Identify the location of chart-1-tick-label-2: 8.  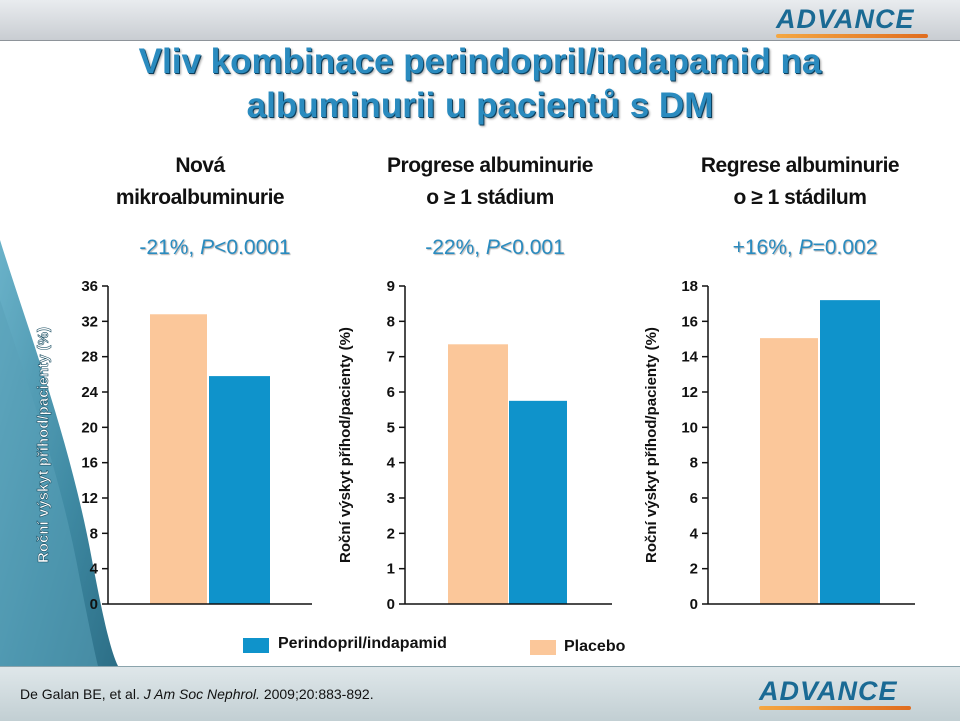
(94, 533).